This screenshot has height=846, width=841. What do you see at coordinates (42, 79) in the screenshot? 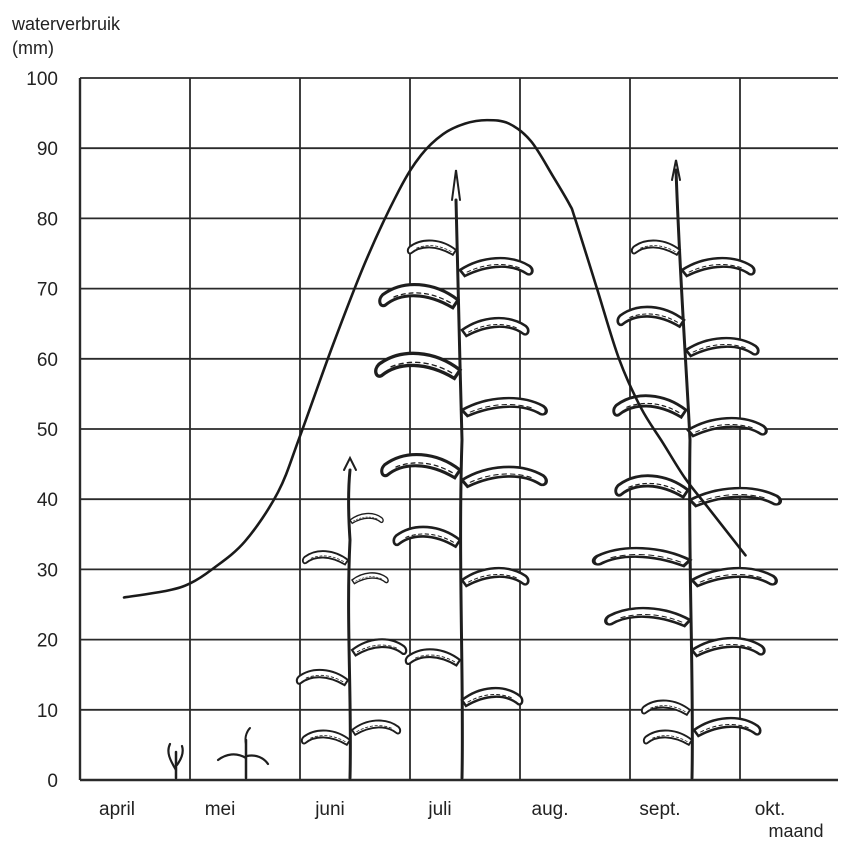
I see `y-tick-label: 100` at bounding box center [42, 79].